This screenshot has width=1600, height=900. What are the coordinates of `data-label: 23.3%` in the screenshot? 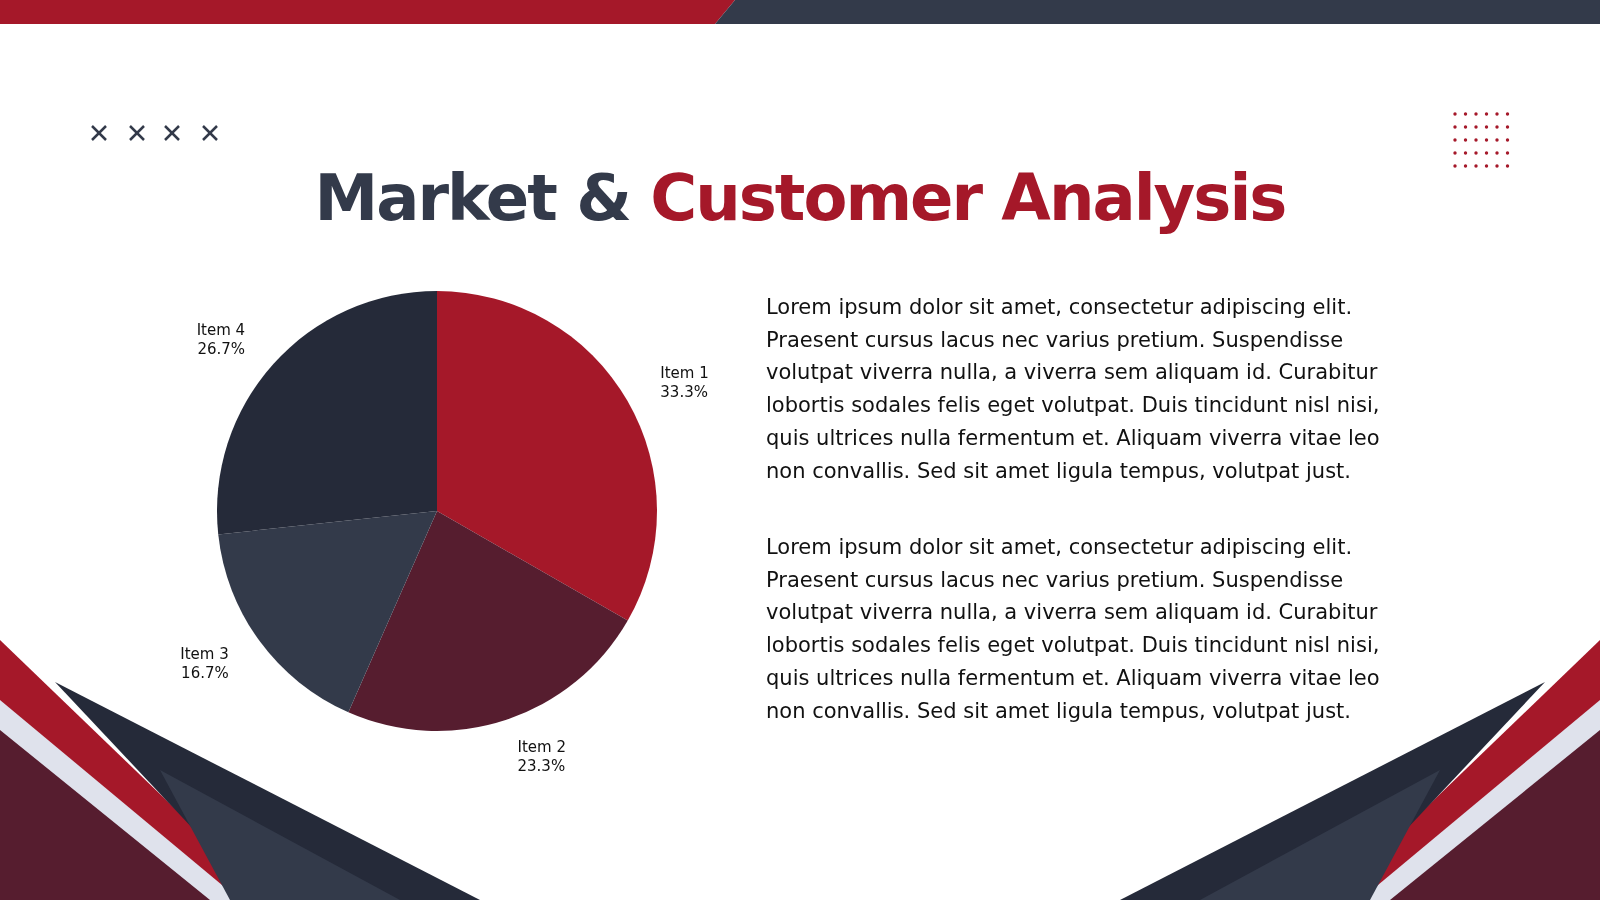 It's located at (541, 766).